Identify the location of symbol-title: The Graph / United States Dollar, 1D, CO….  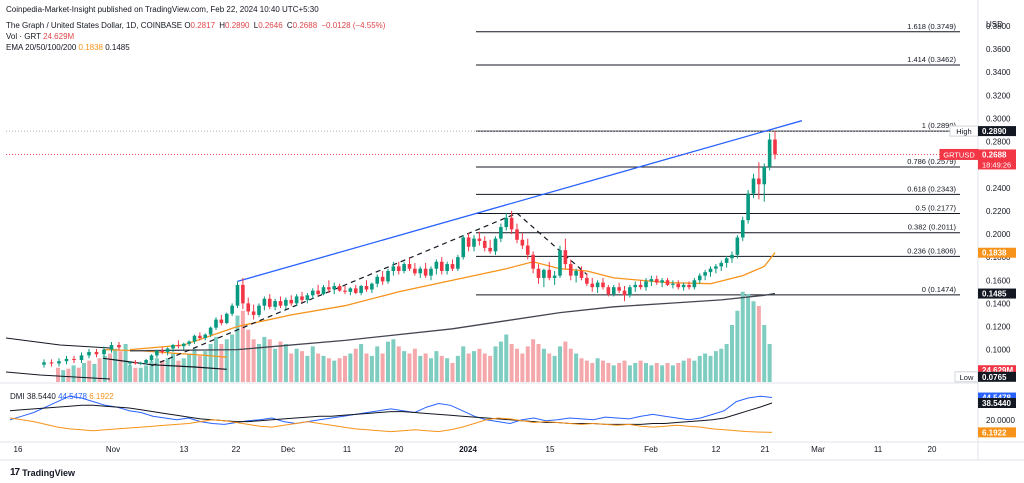
(94, 25).